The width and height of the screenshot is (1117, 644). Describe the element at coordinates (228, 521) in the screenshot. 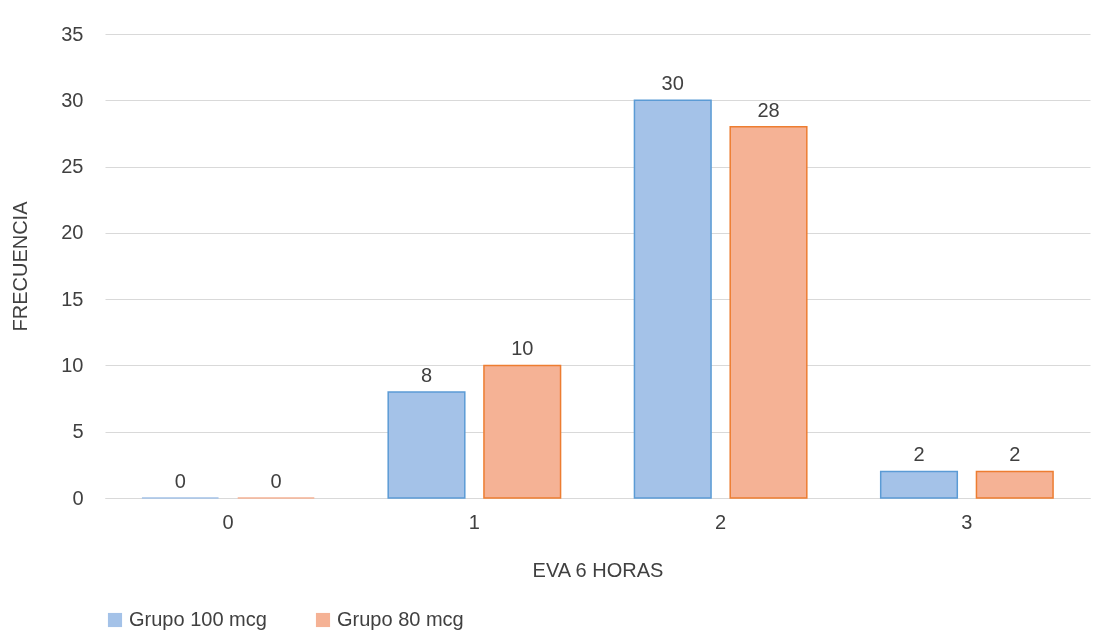

I see `x-tick-label: 0` at that location.